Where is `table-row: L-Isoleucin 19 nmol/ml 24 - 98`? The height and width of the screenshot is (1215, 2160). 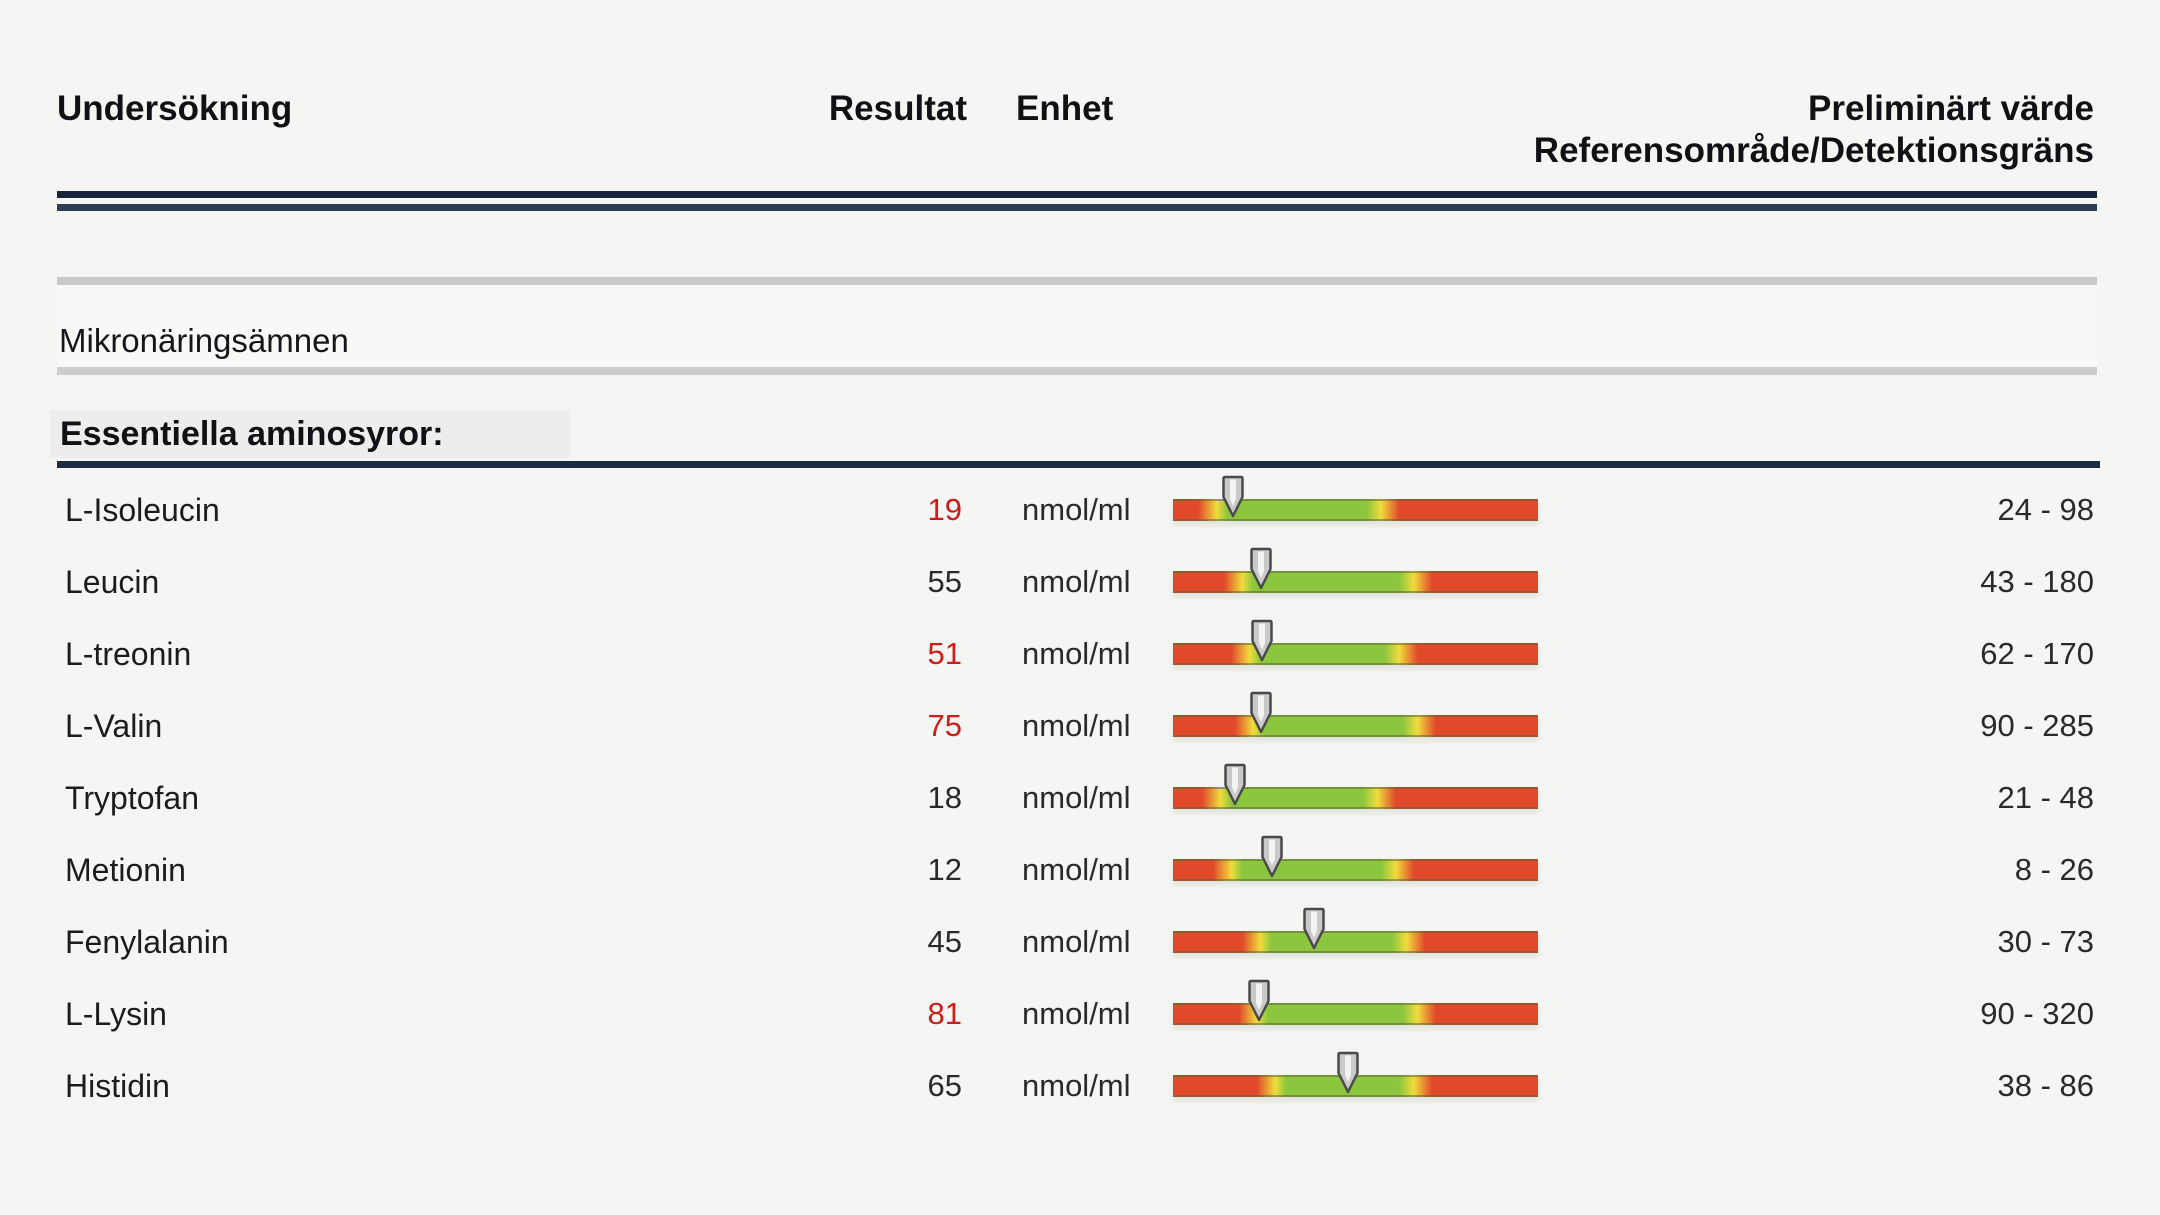
table-row: L-Isoleucin 19 nmol/ml 24 - 98 is located at coordinates (1080, 510).